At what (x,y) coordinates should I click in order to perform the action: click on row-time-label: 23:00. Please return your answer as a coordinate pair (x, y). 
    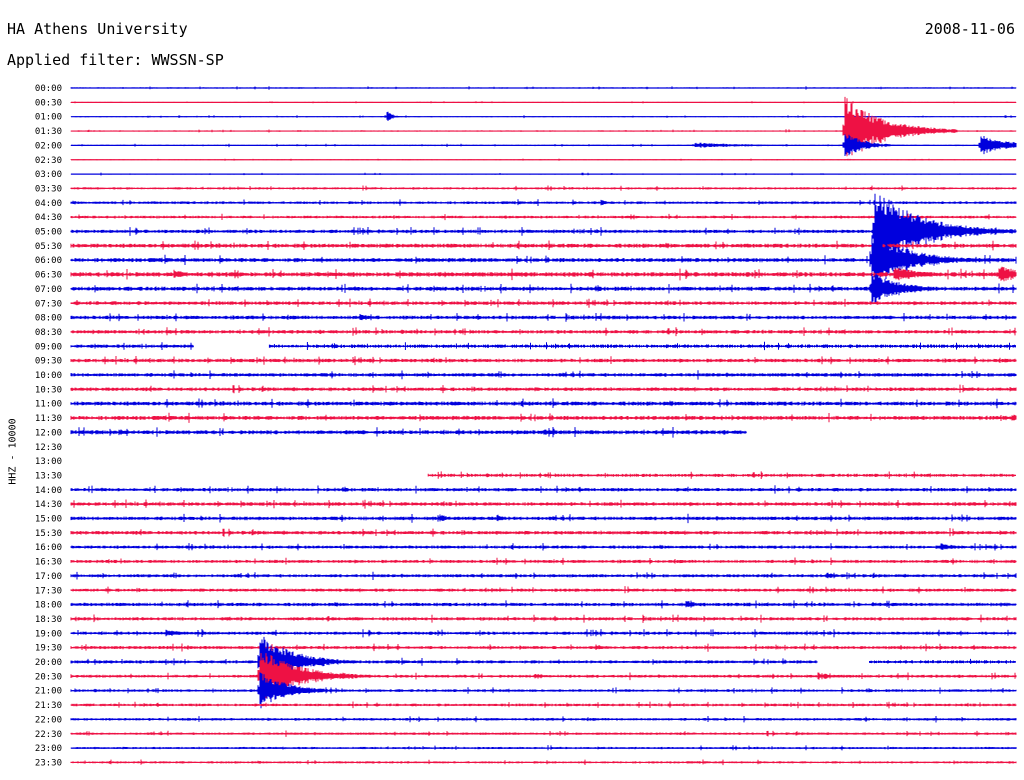
    Looking at the image, I should click on (48, 749).